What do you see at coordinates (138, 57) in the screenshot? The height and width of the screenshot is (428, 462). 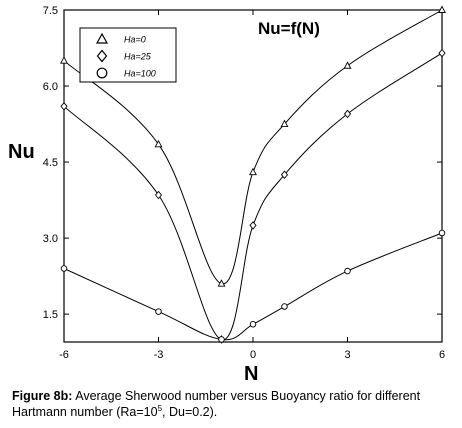 I see `legend-label-ha-25: Ha=25` at bounding box center [138, 57].